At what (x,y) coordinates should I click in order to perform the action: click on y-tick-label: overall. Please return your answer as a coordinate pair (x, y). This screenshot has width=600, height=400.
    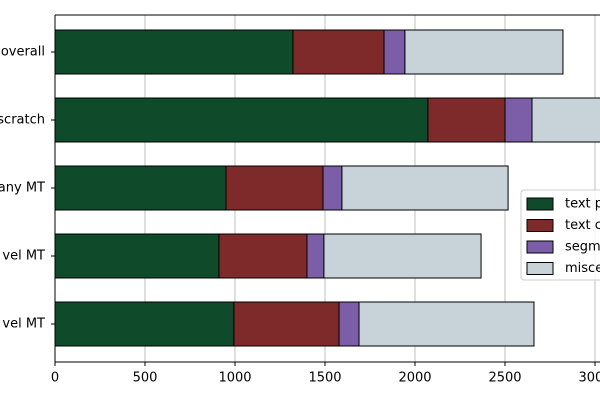
    Looking at the image, I should click on (23, 52).